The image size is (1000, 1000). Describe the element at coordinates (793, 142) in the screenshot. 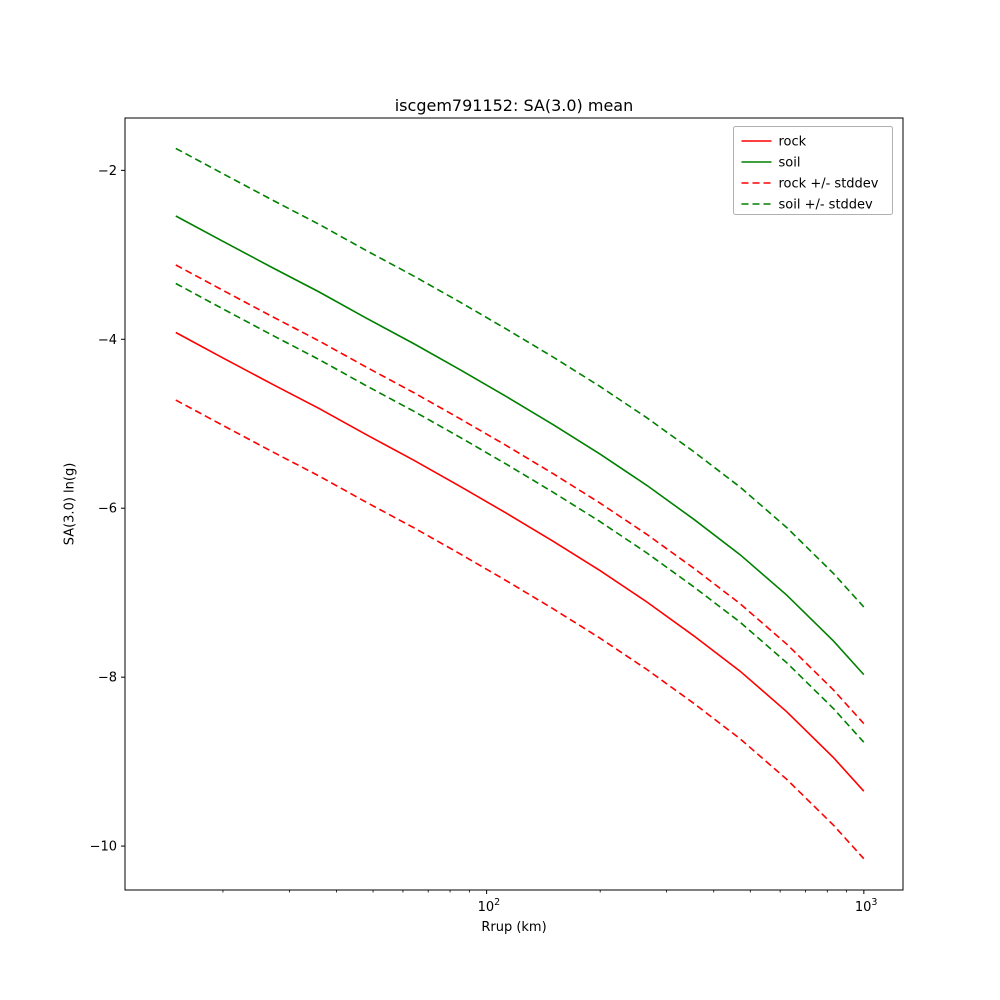

I see `legend-label: rock` at that location.